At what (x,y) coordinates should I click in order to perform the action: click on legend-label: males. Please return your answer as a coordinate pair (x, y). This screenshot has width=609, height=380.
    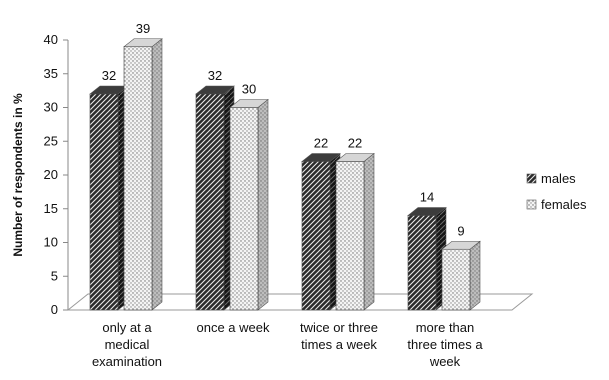
    Looking at the image, I should click on (558, 178).